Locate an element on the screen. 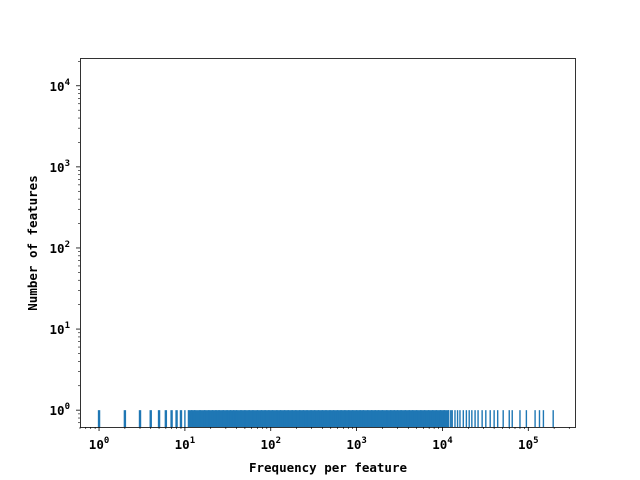  x-axis-label: Frequency per feature is located at coordinates (328, 467).